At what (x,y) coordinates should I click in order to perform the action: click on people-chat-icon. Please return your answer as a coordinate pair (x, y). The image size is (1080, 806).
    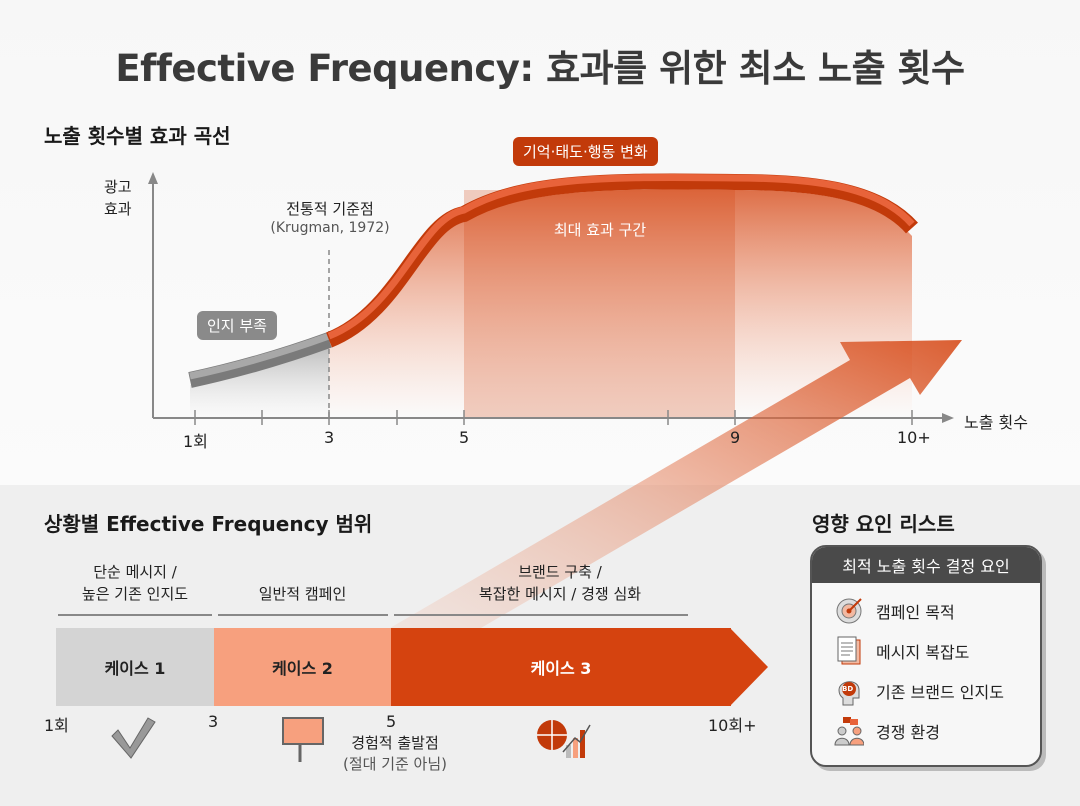
    Looking at the image, I should click on (849, 731).